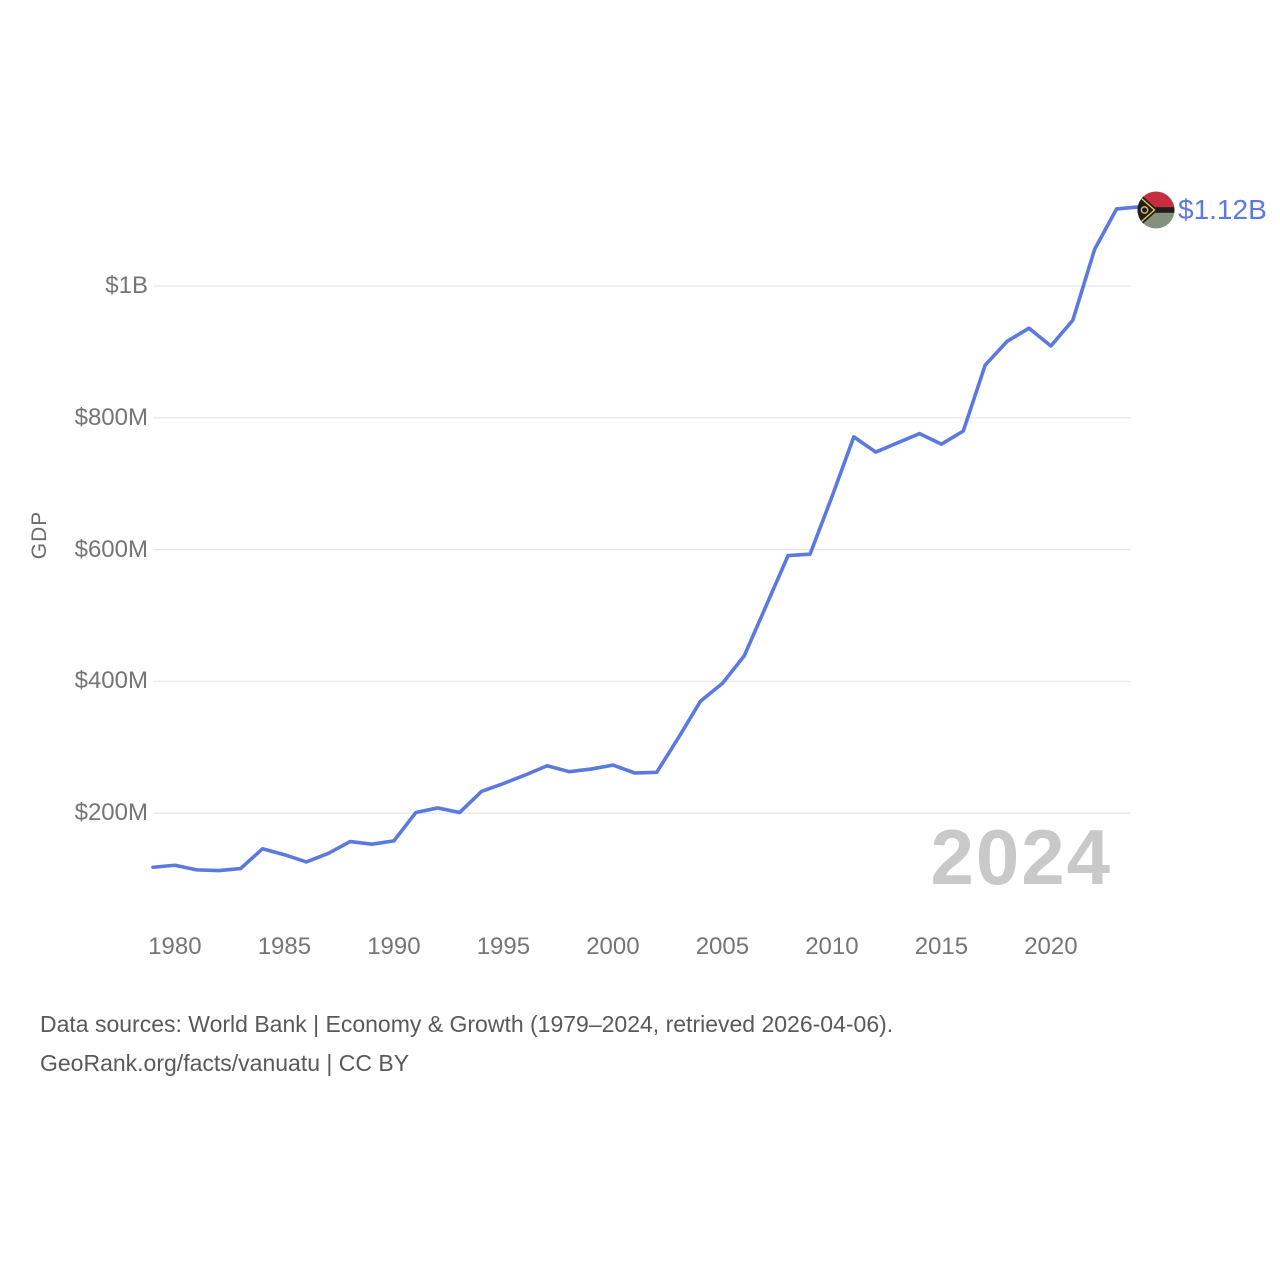 Image resolution: width=1280 pixels, height=1280 pixels. I want to click on vanuatu-flag-icon, so click(1156, 210).